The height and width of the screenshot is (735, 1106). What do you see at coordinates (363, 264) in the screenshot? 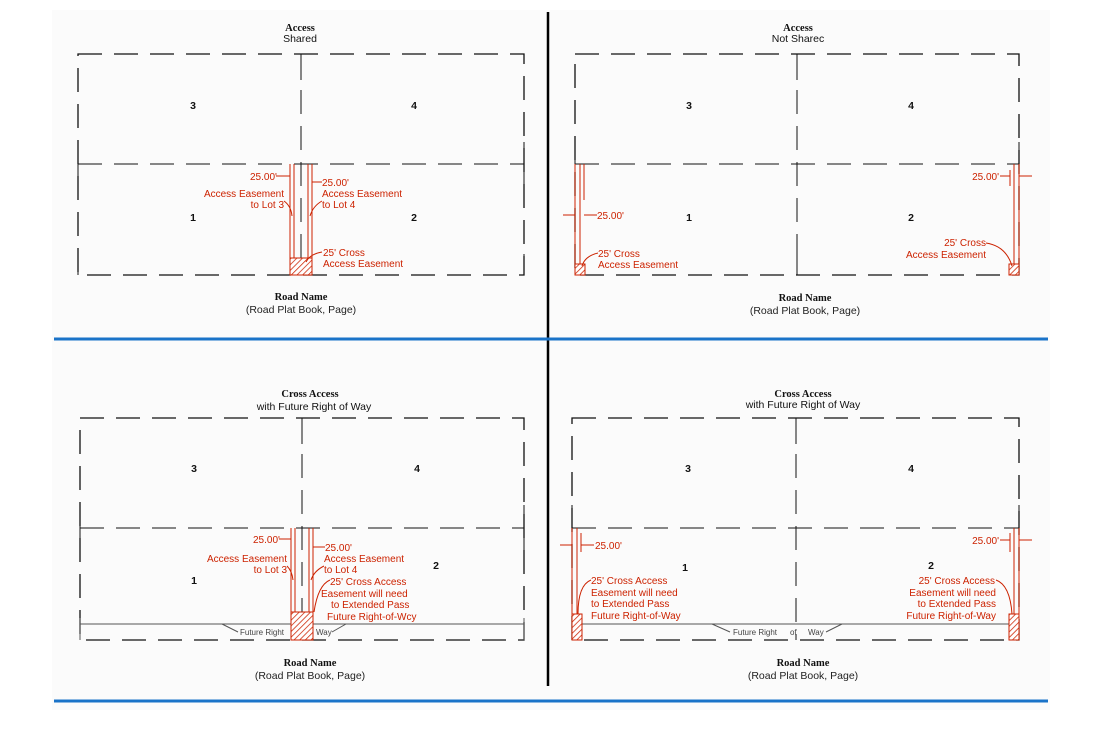
I see `cross-easement-line2: Access Easement` at bounding box center [363, 264].